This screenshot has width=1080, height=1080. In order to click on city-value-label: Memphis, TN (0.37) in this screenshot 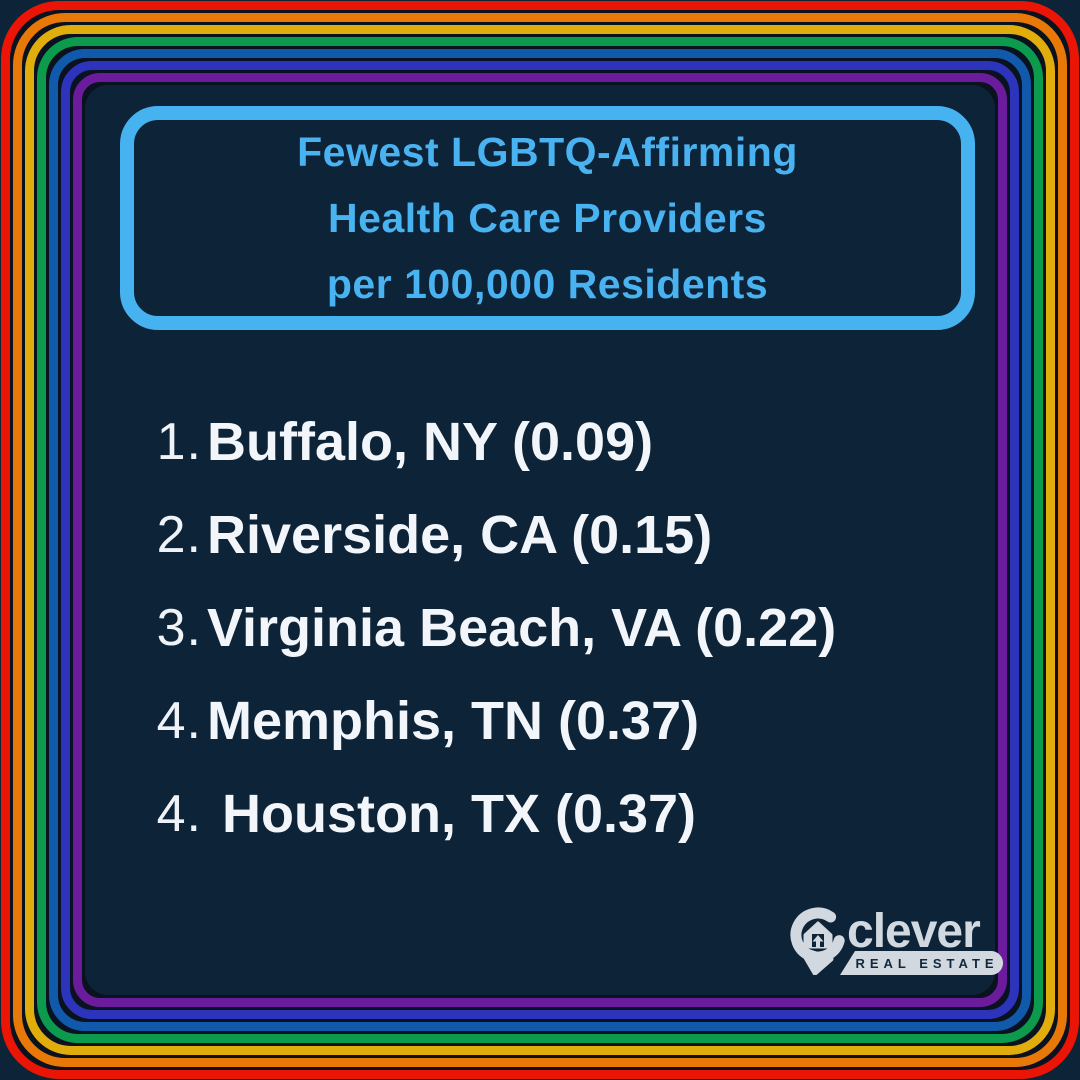, I will do `click(453, 720)`.